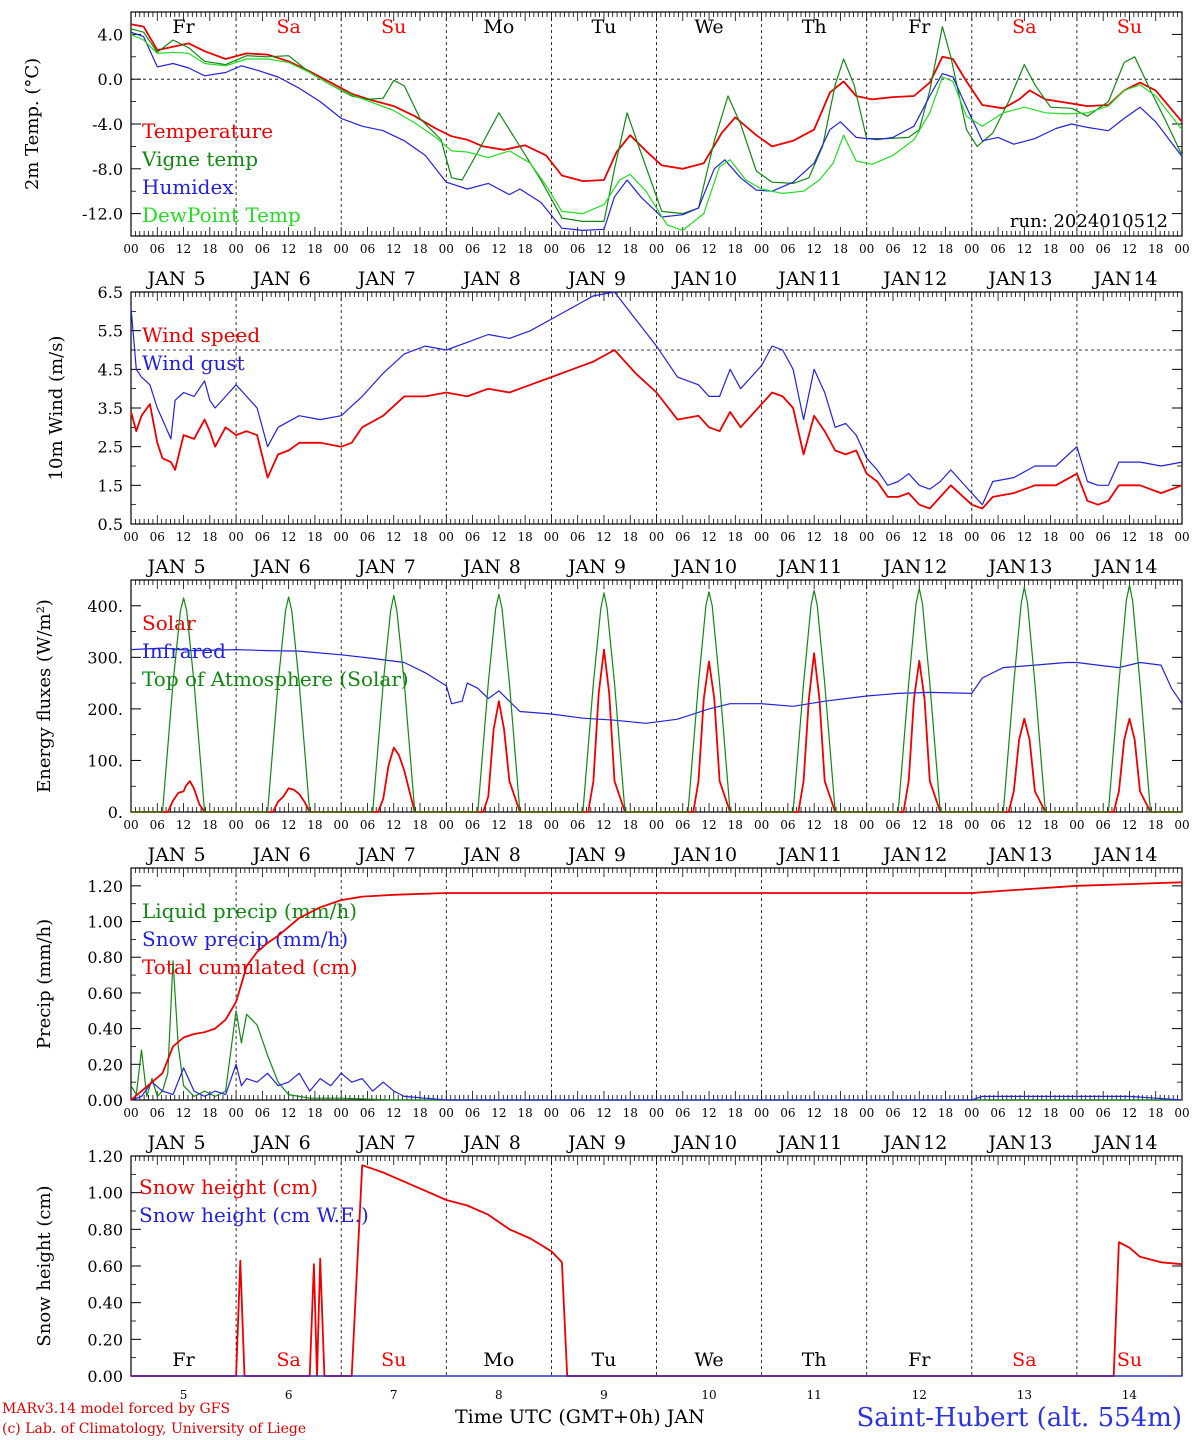  Describe the element at coordinates (115, 812) in the screenshot. I see `y-tick-label: 0.` at that location.